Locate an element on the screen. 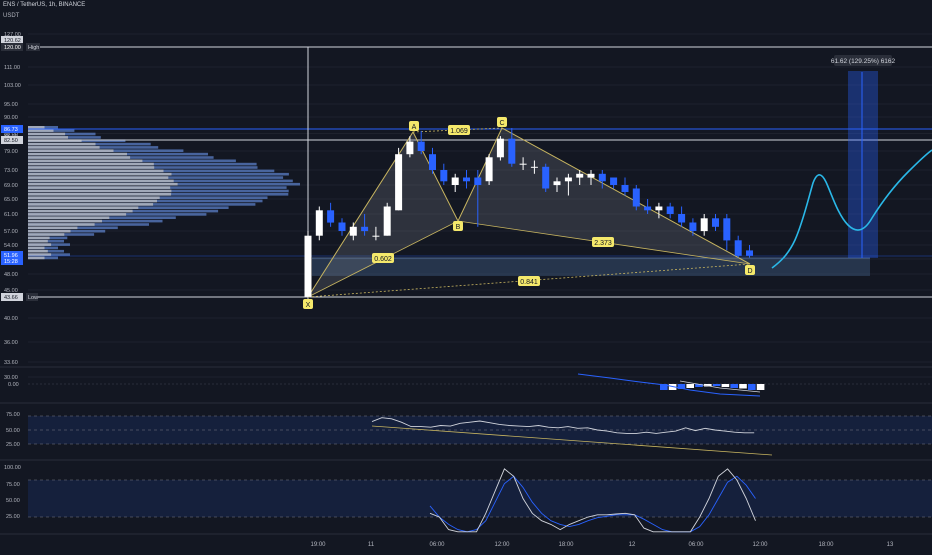  candles is located at coordinates (529, 212).